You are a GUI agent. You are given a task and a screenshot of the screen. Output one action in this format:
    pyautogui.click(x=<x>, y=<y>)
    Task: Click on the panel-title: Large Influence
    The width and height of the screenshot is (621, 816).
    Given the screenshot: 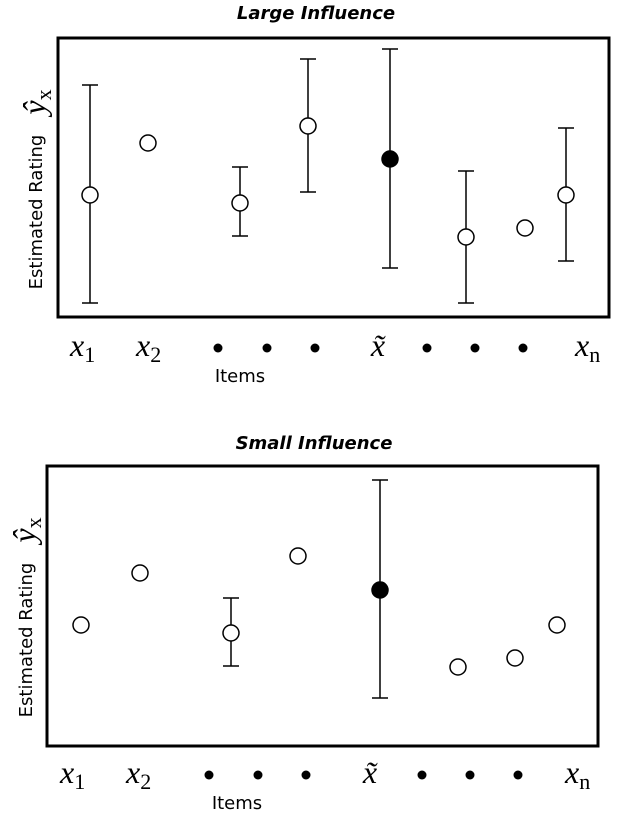 What is the action you would take?
    pyautogui.click(x=316, y=13)
    